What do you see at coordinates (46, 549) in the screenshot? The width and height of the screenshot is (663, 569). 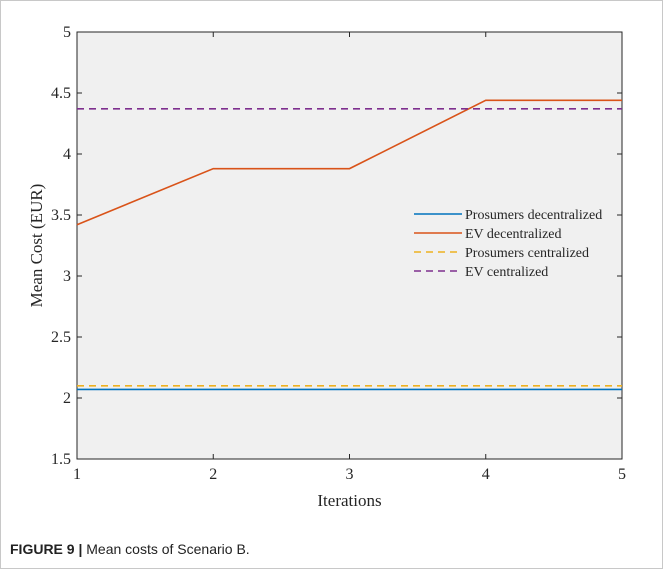 I see `caption-label: FIGURE 9 |` at bounding box center [46, 549].